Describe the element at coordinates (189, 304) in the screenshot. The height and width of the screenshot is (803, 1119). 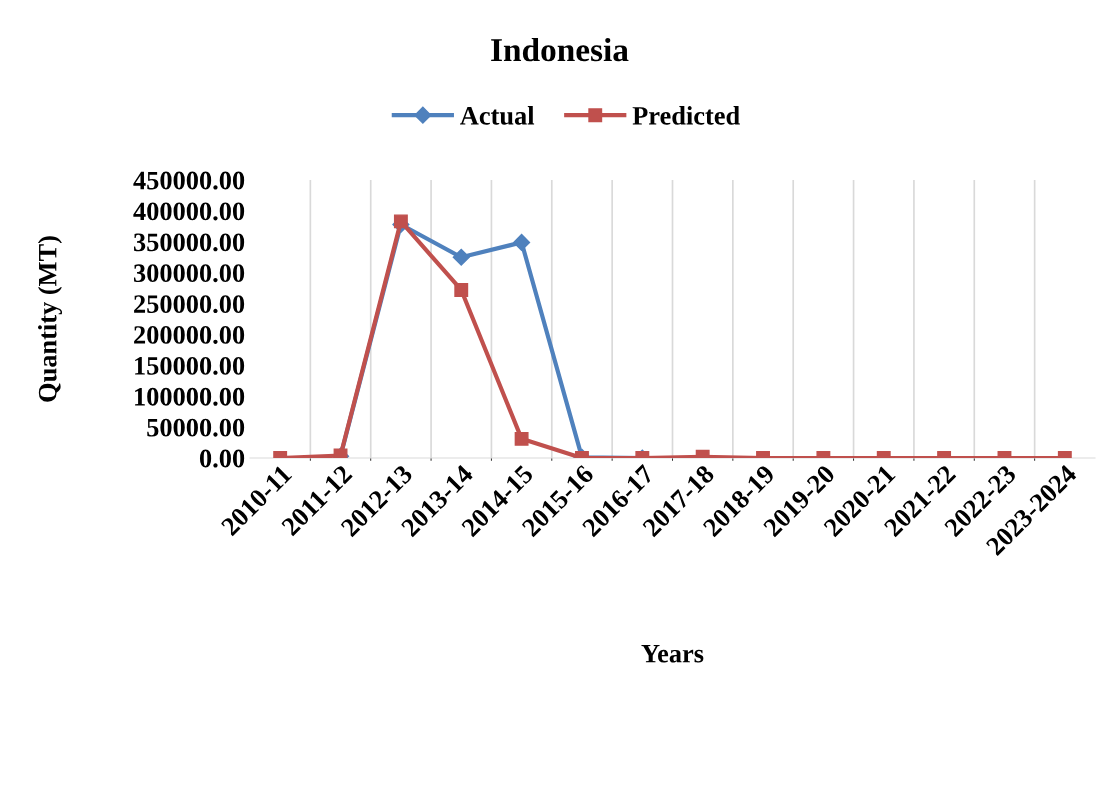
I see `y-tick-label: 250000.00` at that location.